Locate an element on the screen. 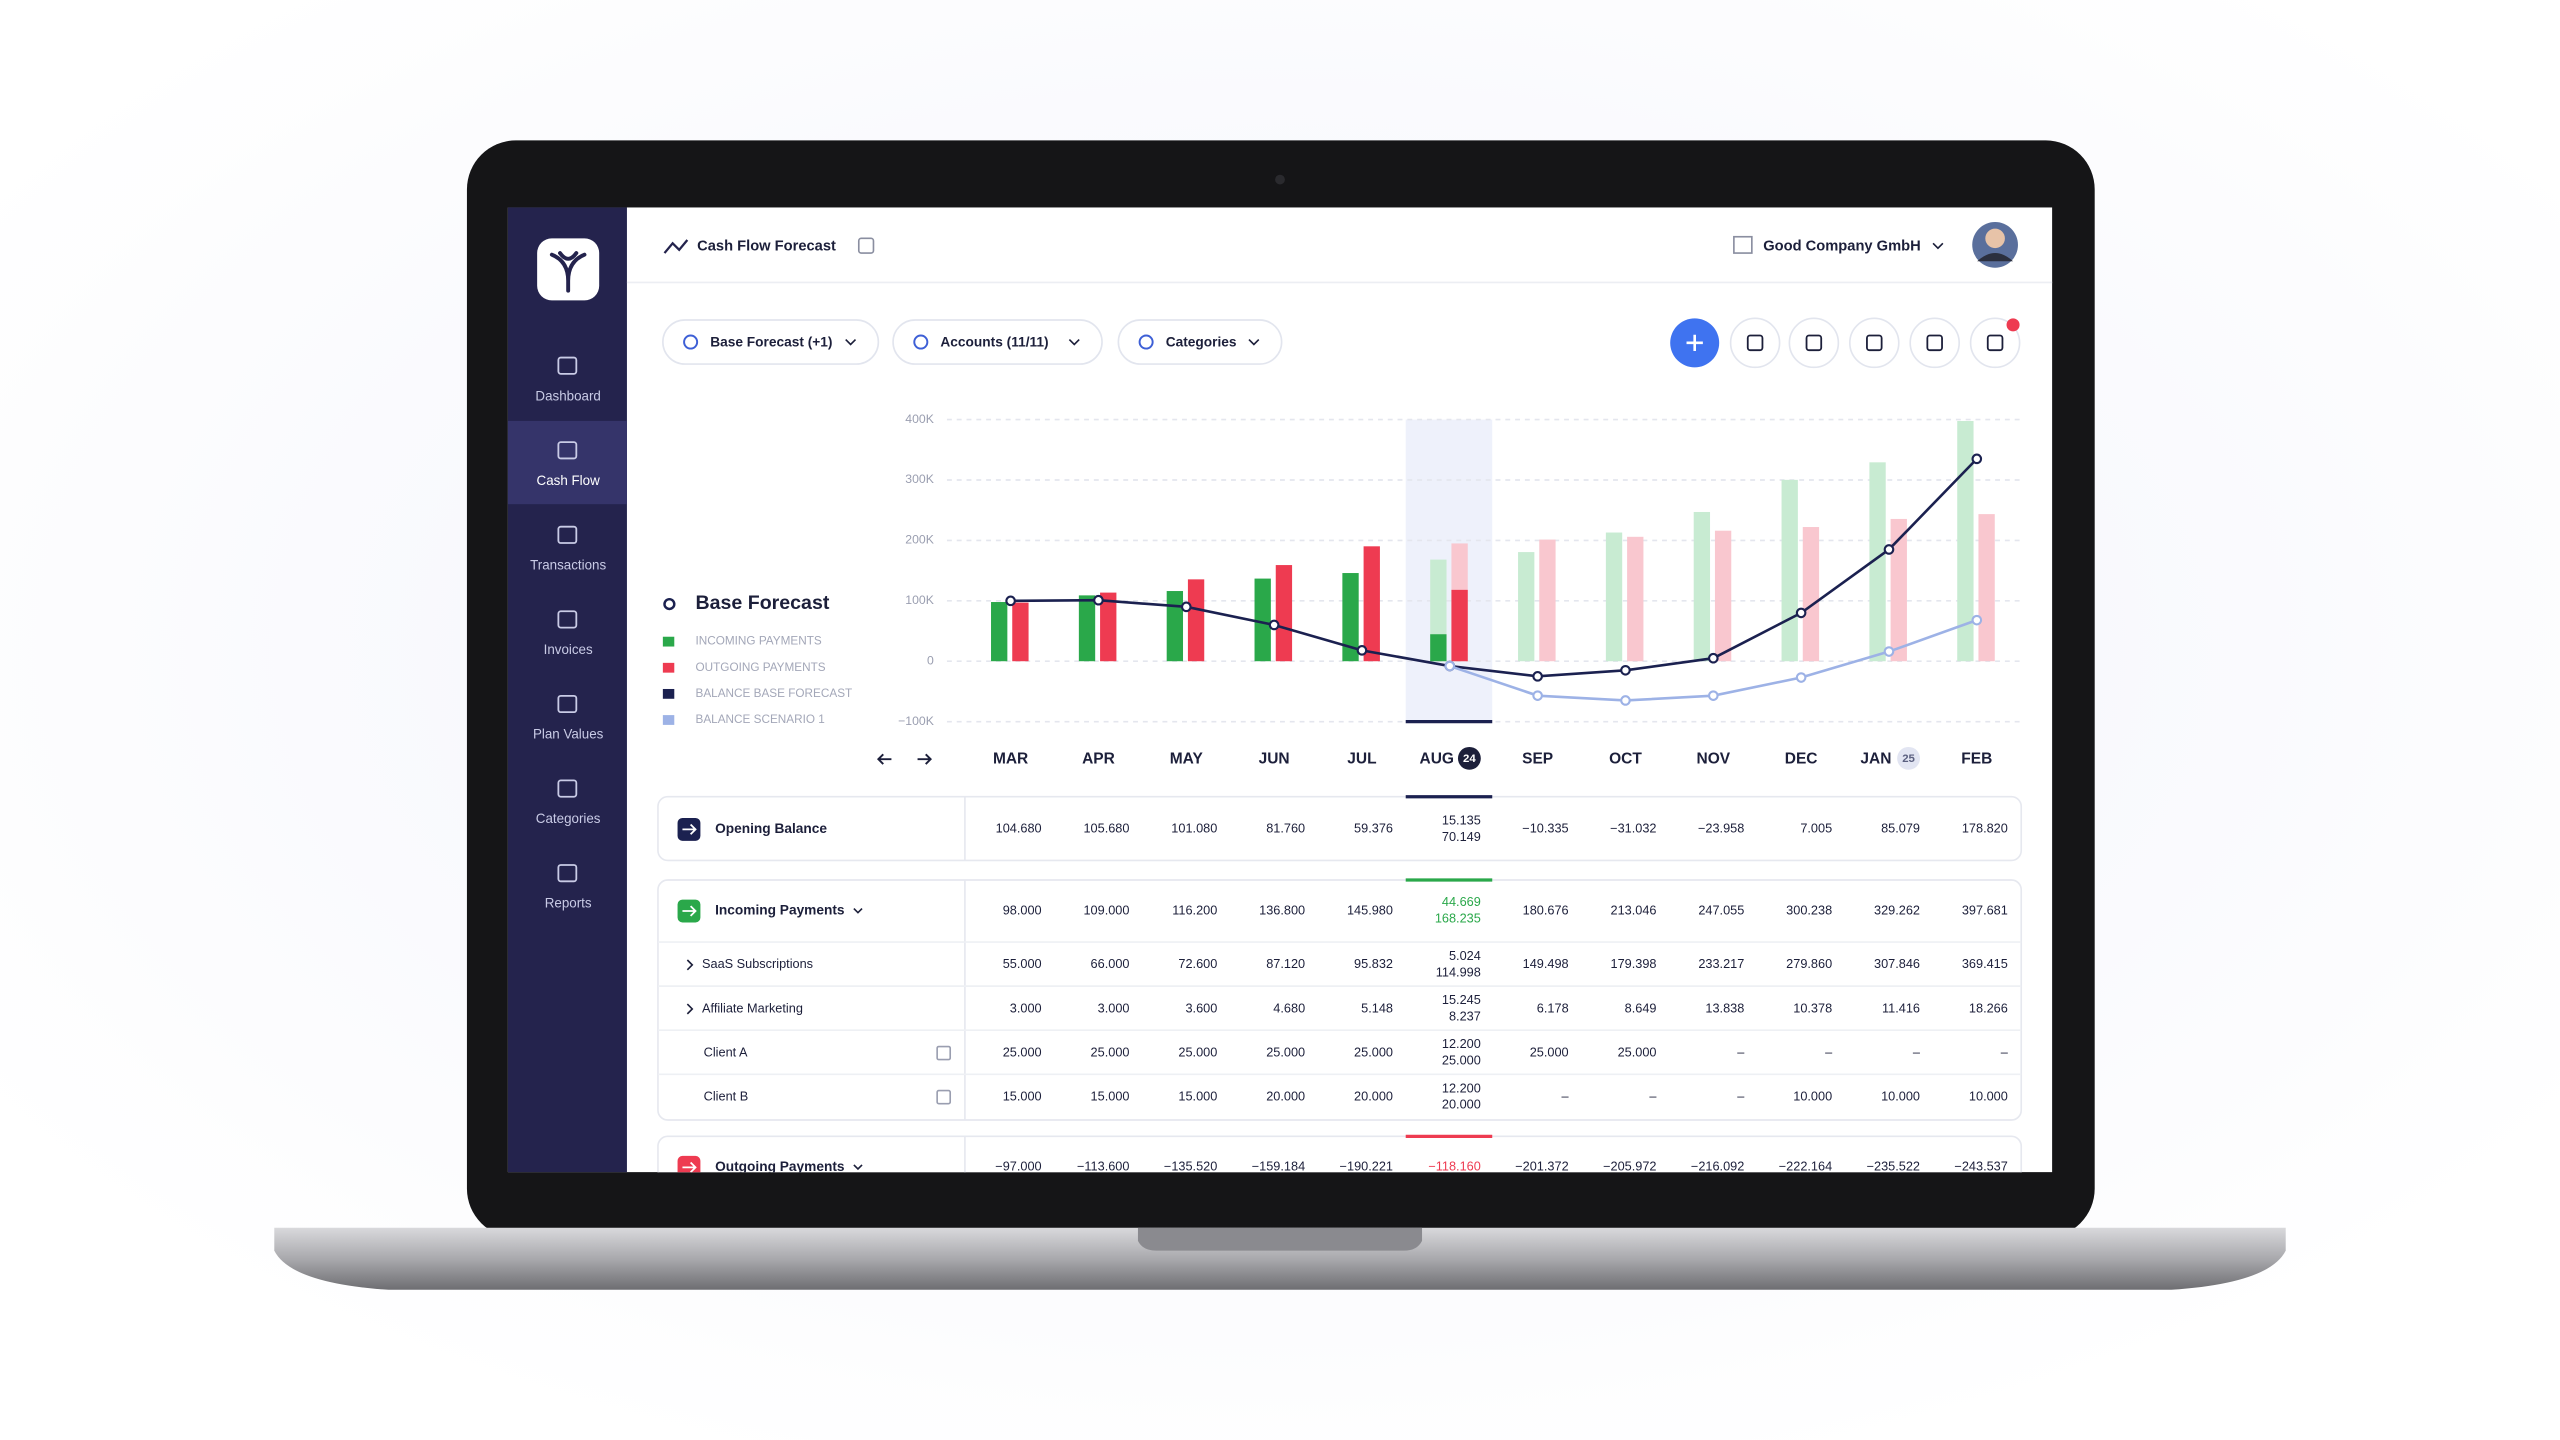 The image size is (2560, 1440). month-label: MAR is located at coordinates (1010, 758).